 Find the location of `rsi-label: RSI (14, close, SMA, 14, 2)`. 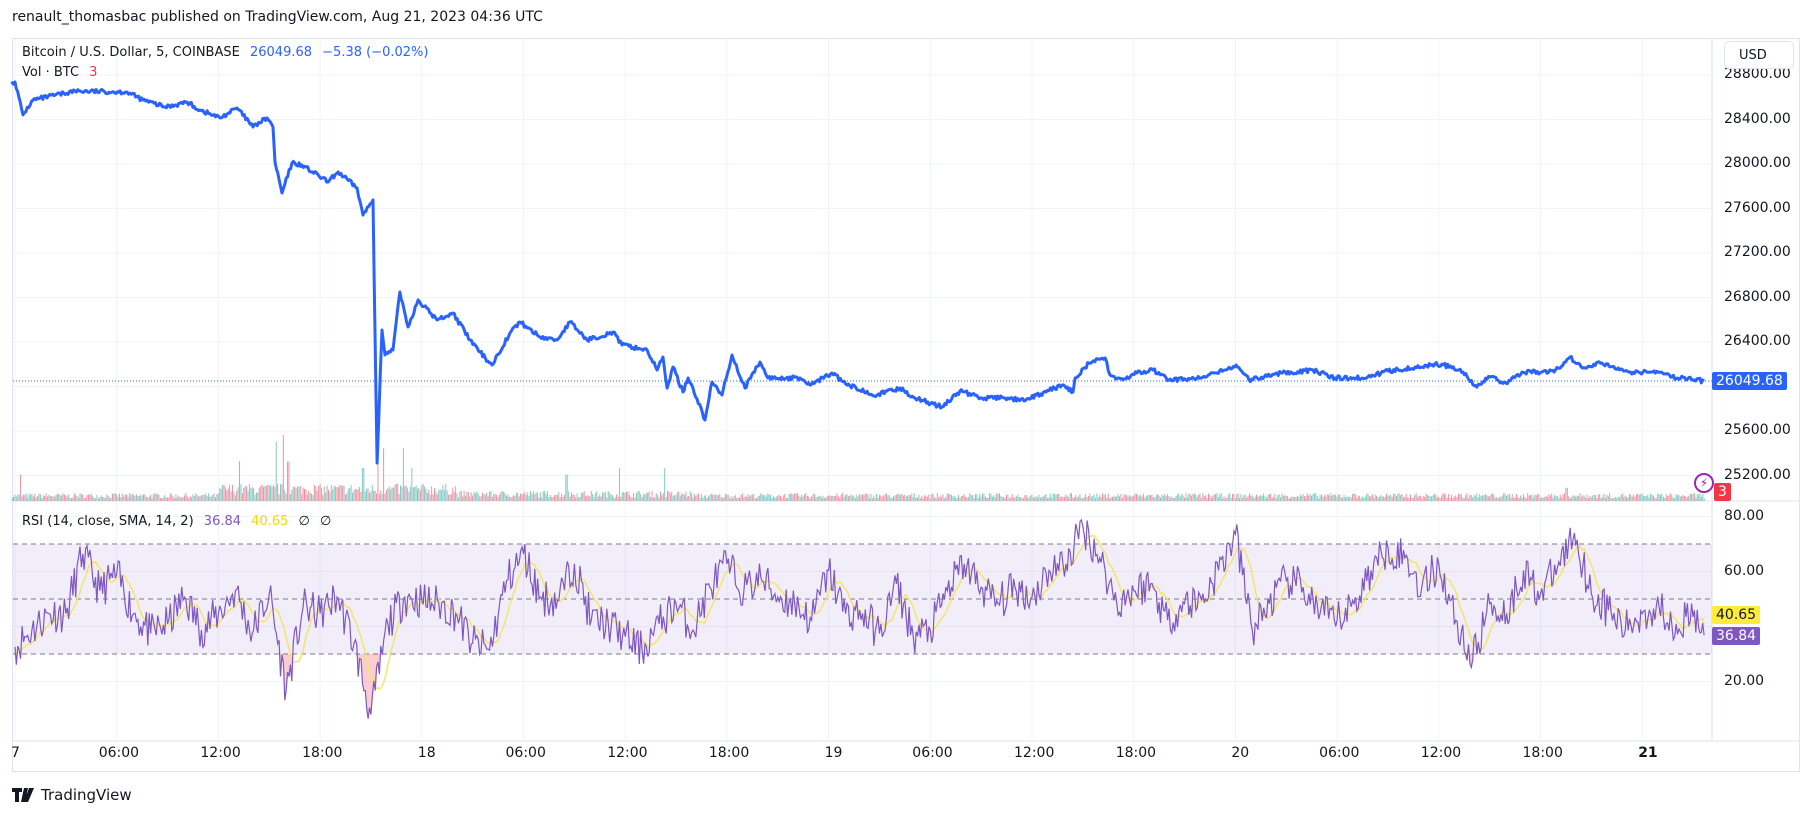

rsi-label: RSI (14, close, SMA, 14, 2) is located at coordinates (108, 521).